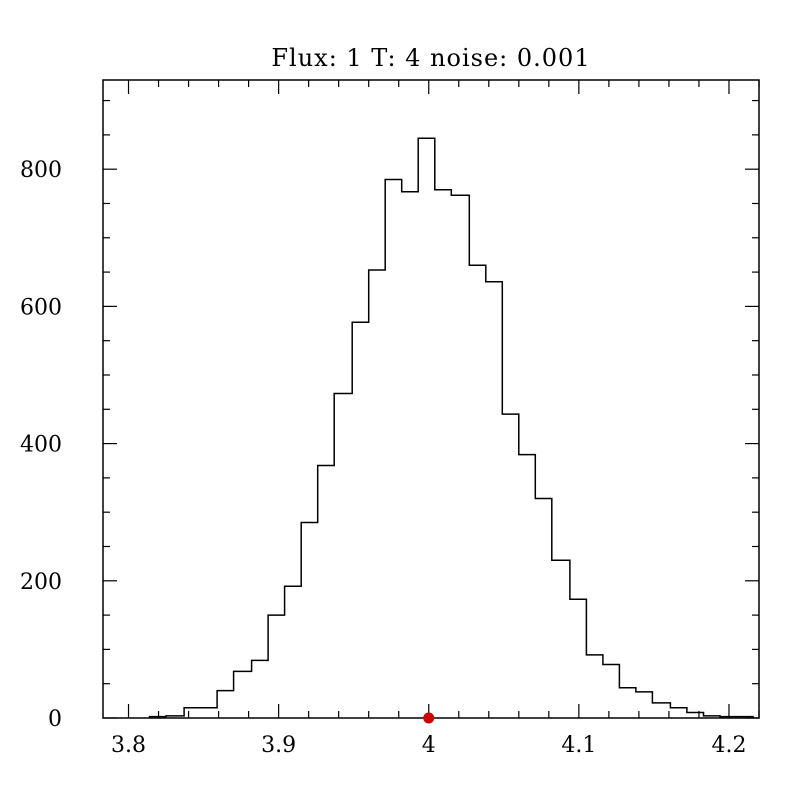  Describe the element at coordinates (41, 170) in the screenshot. I see `y-tick-label: 800` at that location.